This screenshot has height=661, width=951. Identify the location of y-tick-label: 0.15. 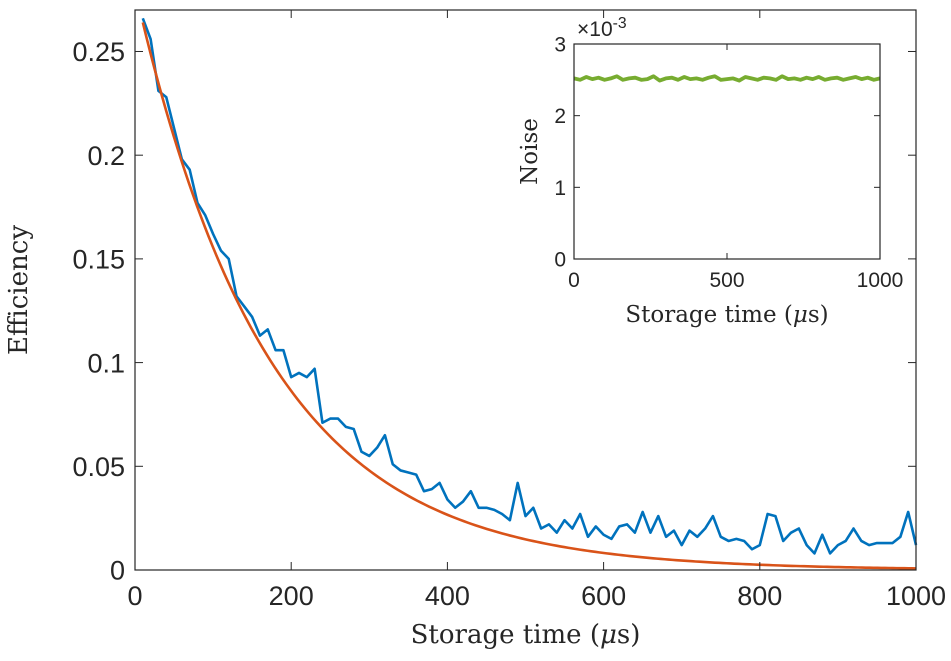
(98, 260).